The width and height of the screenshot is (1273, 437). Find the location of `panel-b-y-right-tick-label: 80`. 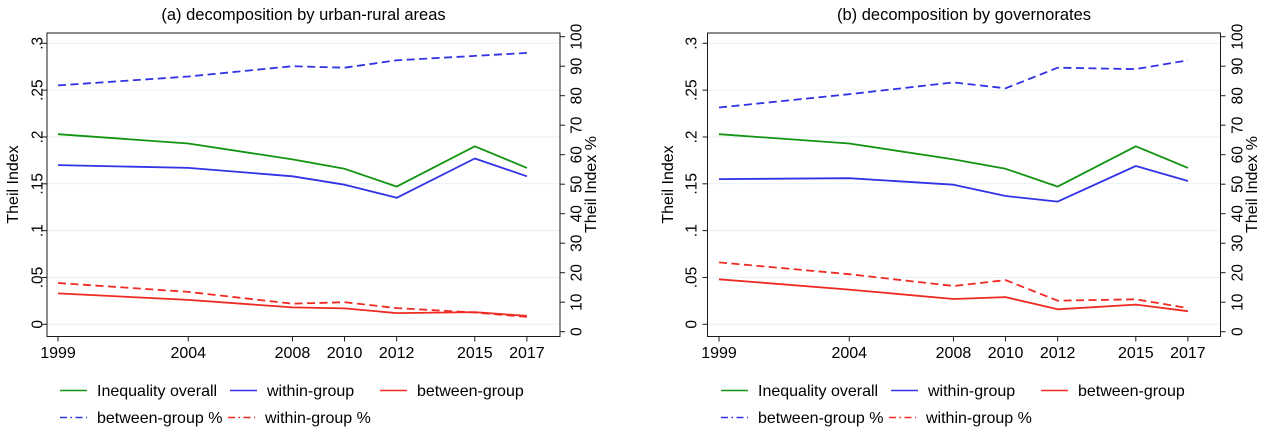

panel-b-y-right-tick-label: 80 is located at coordinates (1237, 96).